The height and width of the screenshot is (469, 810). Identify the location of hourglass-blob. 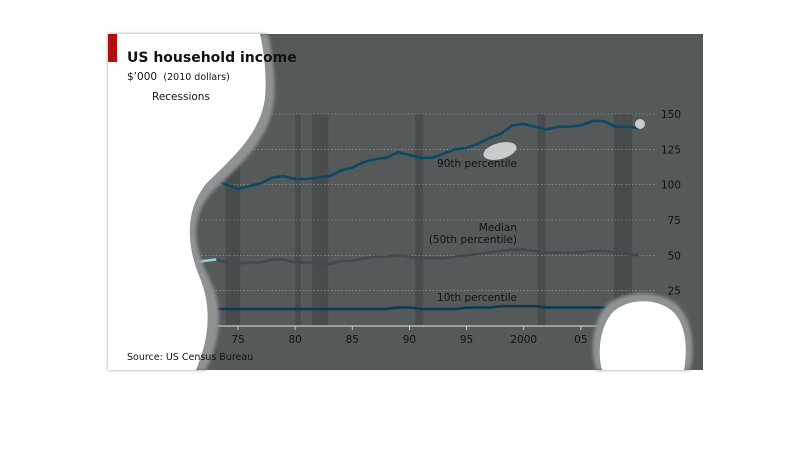
(187, 202).